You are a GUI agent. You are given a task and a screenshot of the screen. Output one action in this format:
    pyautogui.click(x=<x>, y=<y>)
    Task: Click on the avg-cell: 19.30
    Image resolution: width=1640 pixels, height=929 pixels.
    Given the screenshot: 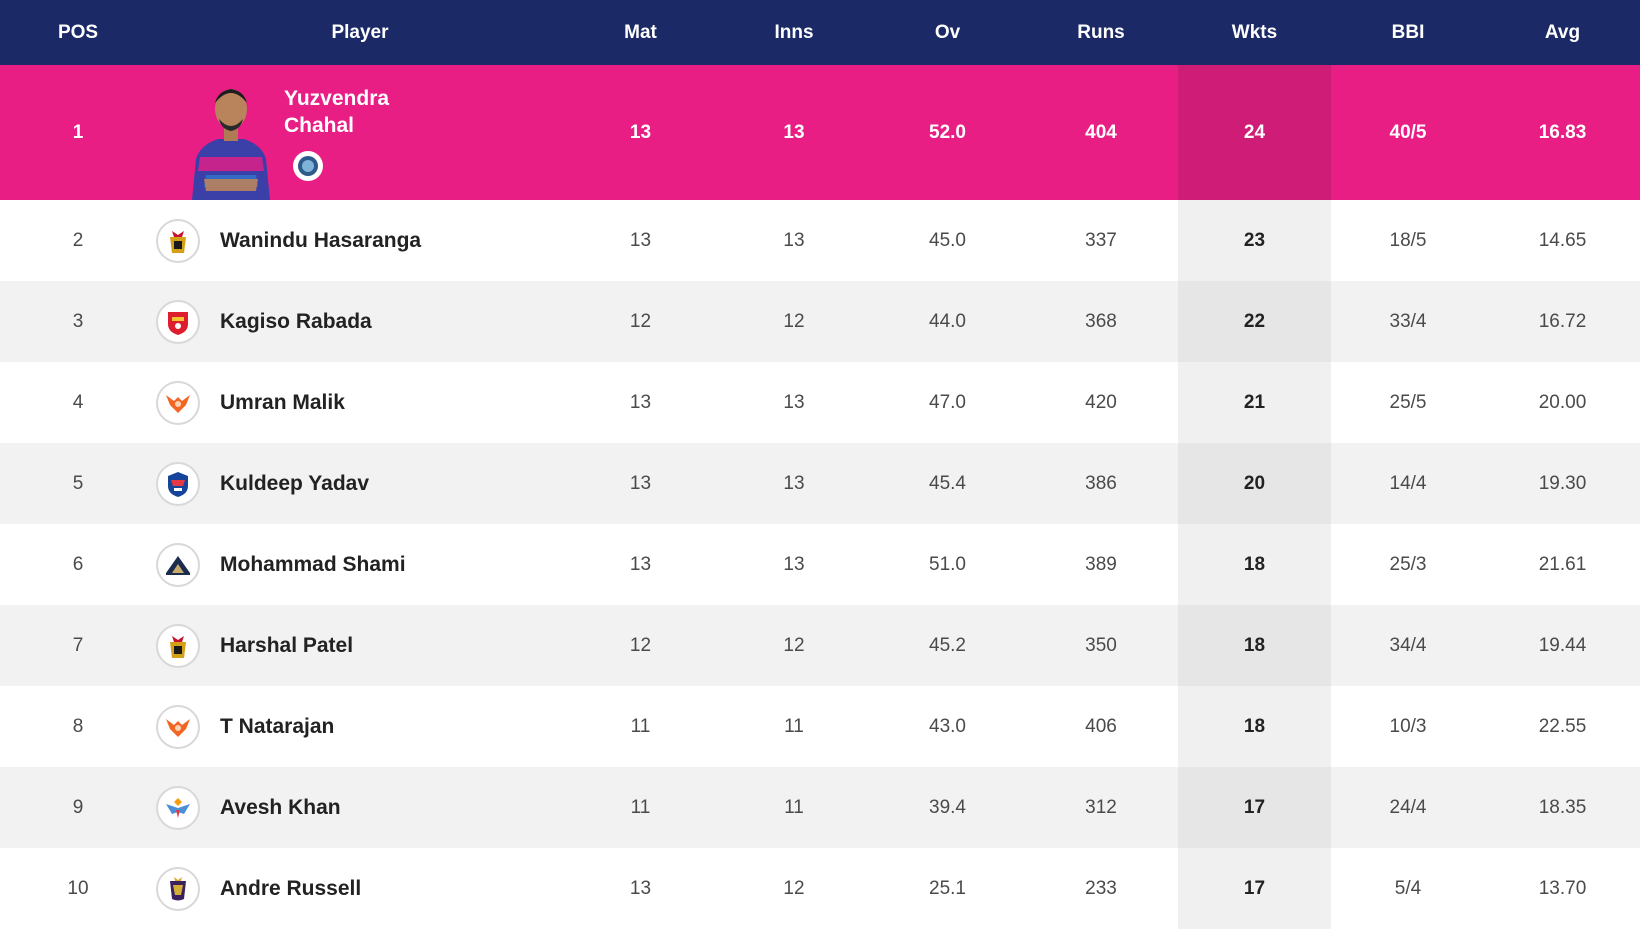 What is the action you would take?
    pyautogui.click(x=1562, y=483)
    